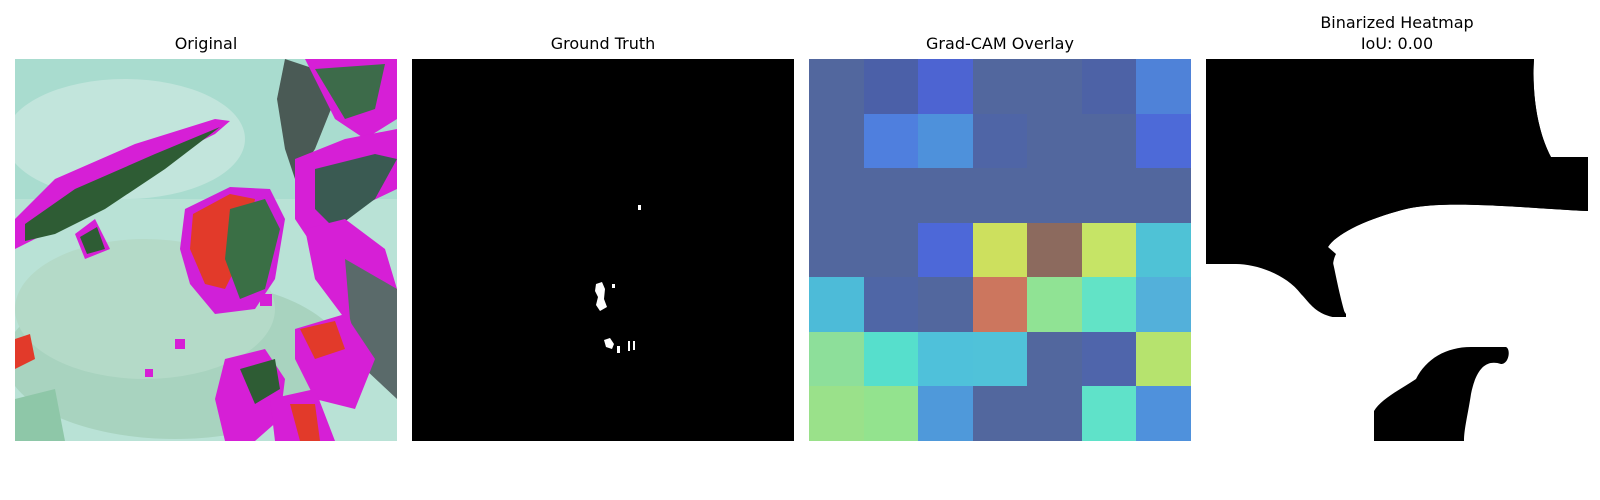 This screenshot has width=1600, height=500. Describe the element at coordinates (1397, 43) in the screenshot. I see `iou-score-label: IoU: 0.00` at that location.